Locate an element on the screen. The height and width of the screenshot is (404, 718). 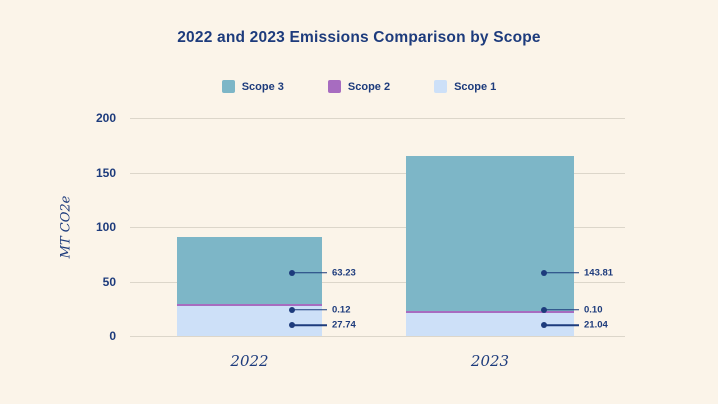
legend-item-scope-2: Scope 2 is located at coordinates (359, 86).